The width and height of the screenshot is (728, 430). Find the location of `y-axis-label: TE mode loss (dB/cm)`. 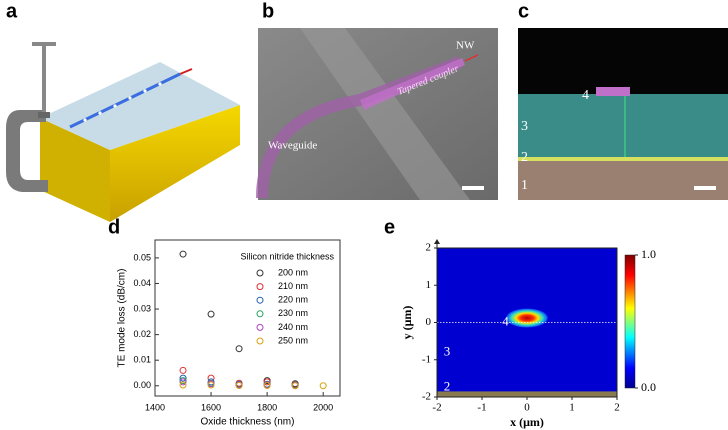

y-axis-label: TE mode loss (dB/cm) is located at coordinates (122, 318).